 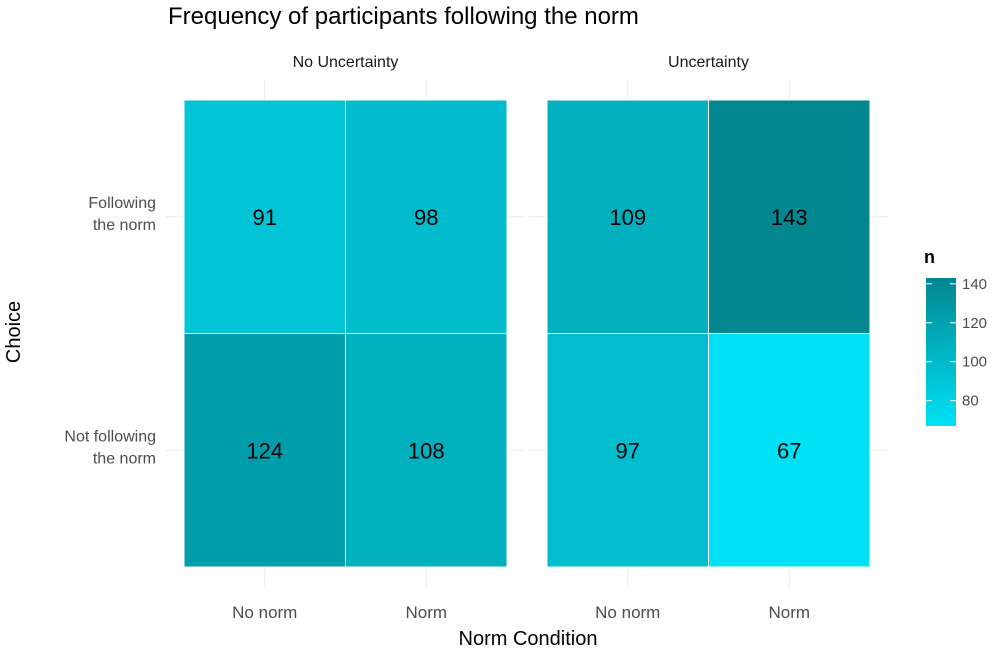 What do you see at coordinates (110, 447) in the screenshot?
I see `y-tick-label: Not following the norm` at bounding box center [110, 447].